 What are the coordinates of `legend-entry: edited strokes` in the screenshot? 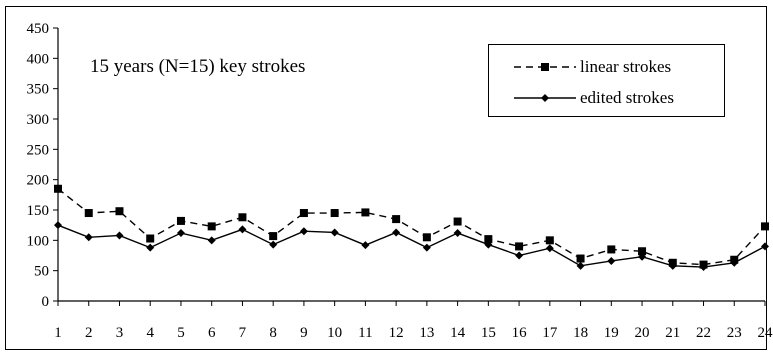 It's located at (594, 97).